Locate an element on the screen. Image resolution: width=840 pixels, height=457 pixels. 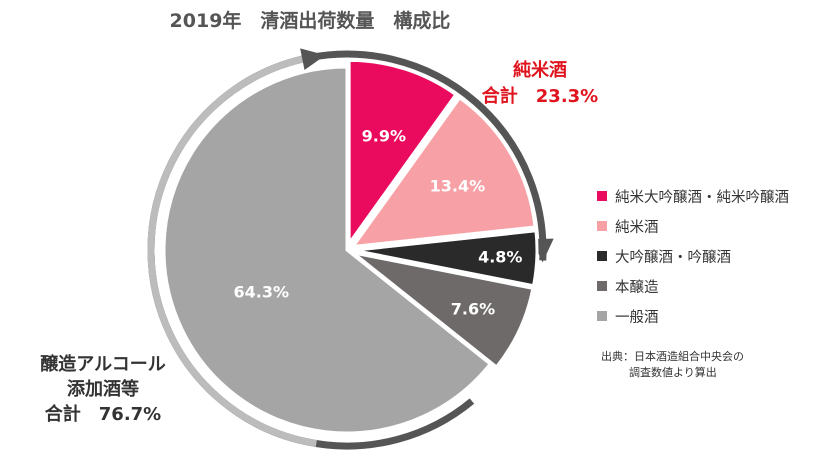
legend-item-4: 本醸造 is located at coordinates (693, 286).